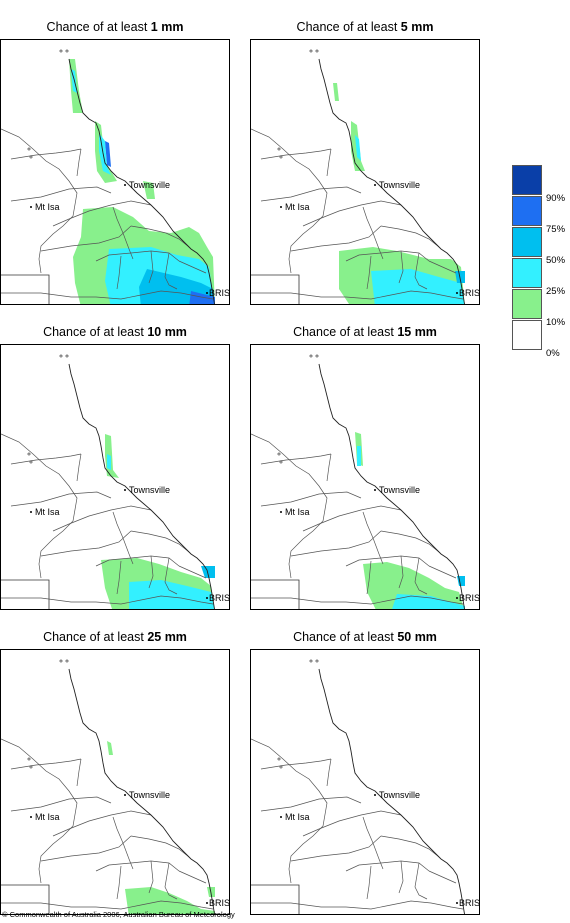 This screenshot has height=923, width=570. Describe the element at coordinates (275, 899) in the screenshot. I see `inset-frame` at that location.